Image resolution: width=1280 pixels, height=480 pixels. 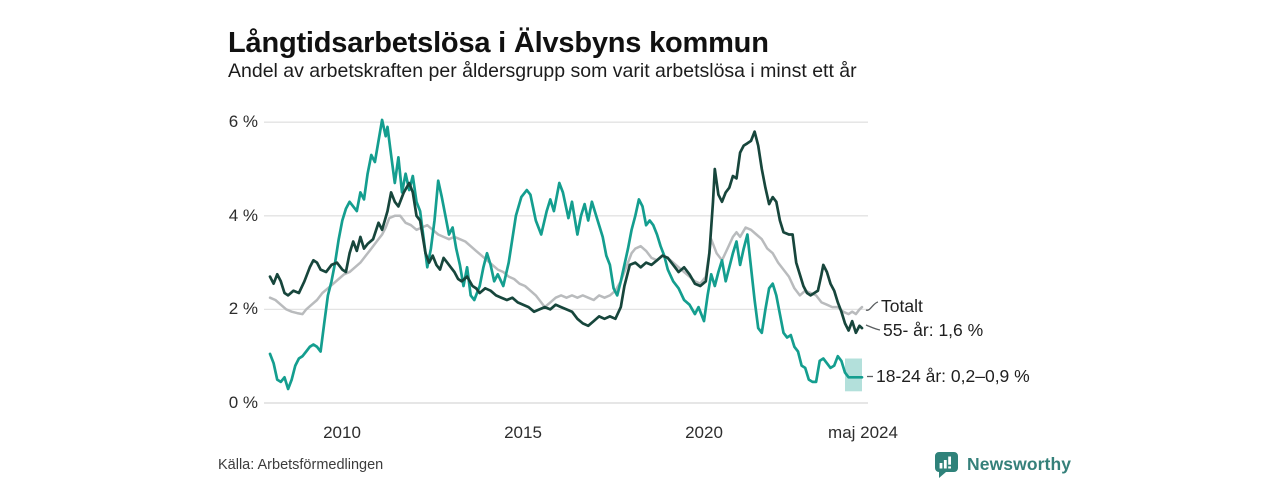 I want to click on x-tick-2020: 2020, so click(x=704, y=432).